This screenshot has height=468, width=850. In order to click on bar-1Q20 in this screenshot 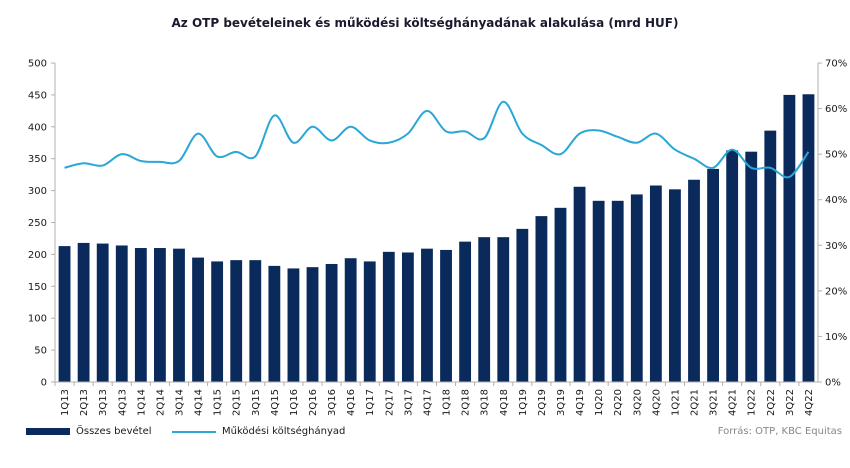, I will do `click(598, 291)`.